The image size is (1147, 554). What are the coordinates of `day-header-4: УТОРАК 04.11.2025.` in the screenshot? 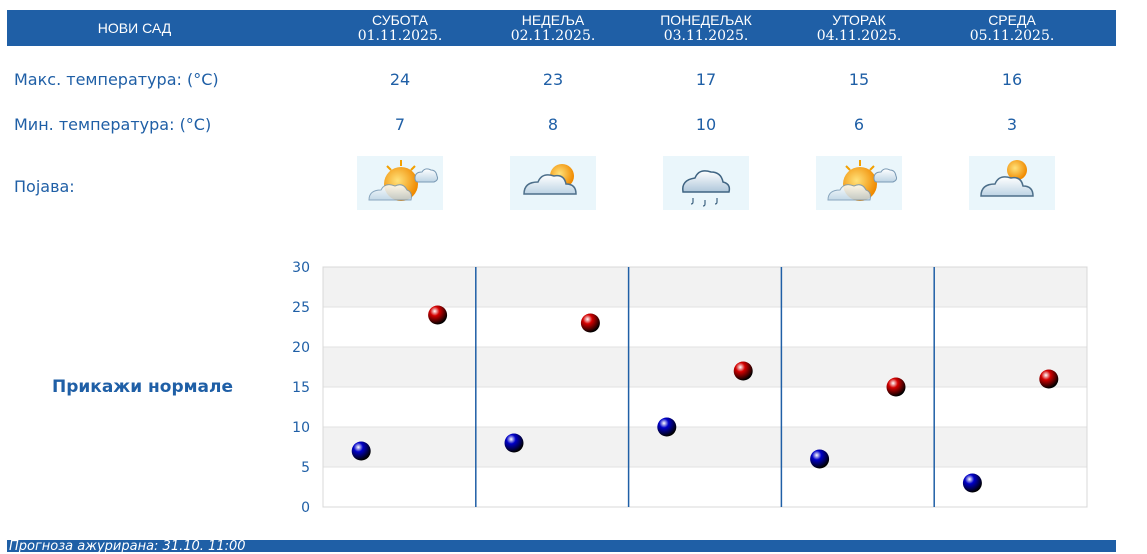 It's located at (859, 28).